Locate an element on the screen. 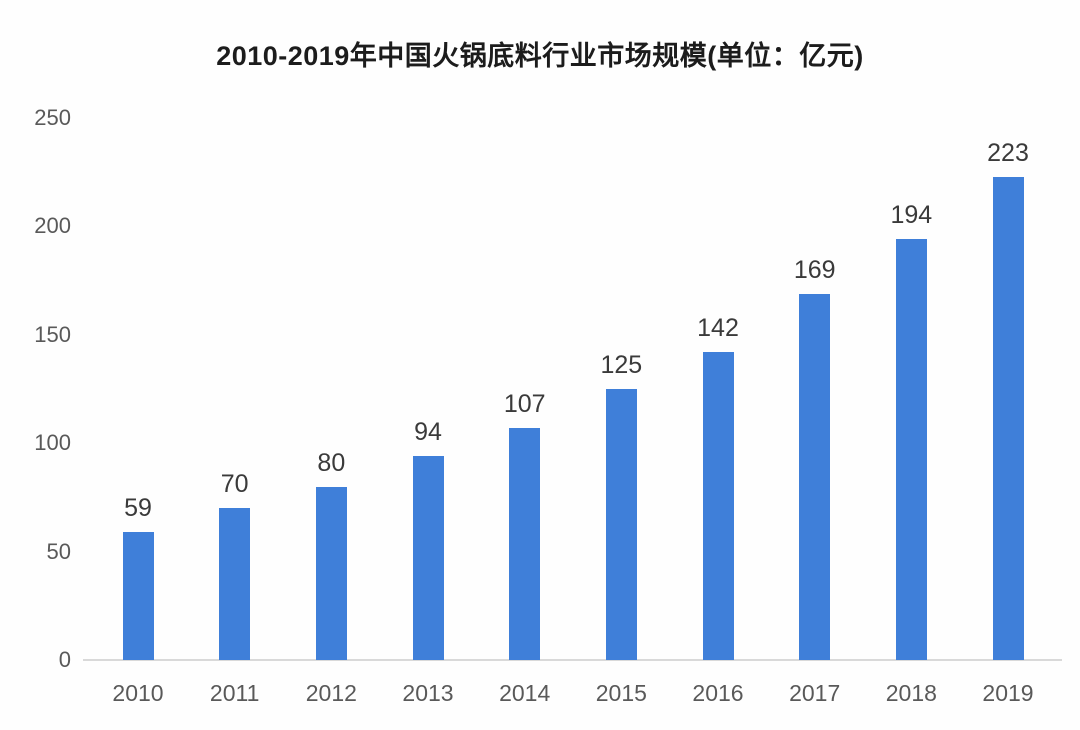  bar-value-label: 142 is located at coordinates (718, 328).